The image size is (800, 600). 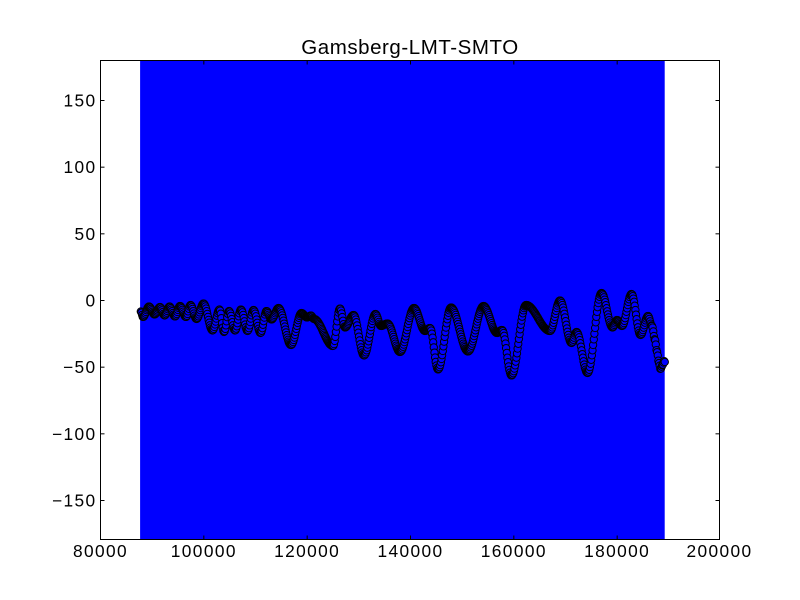 I want to click on svg-text: 200000, so click(x=719, y=551).